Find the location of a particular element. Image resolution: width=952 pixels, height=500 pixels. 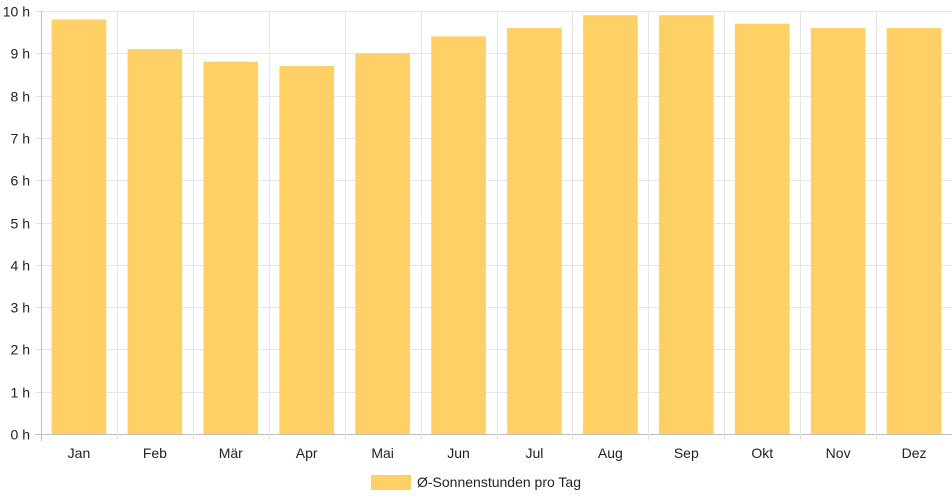

y-tick-label: 4 h is located at coordinates (20, 266).